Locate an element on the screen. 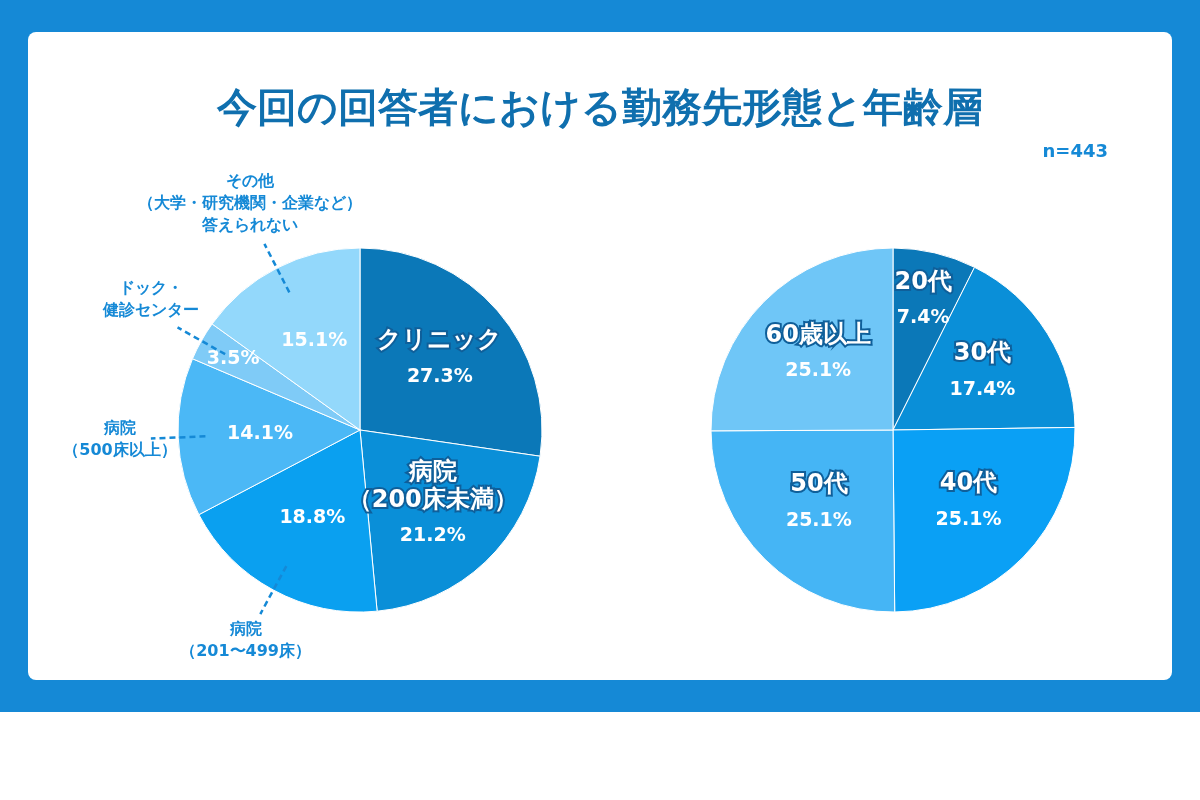  data-label: 21.2% is located at coordinates (432, 534).